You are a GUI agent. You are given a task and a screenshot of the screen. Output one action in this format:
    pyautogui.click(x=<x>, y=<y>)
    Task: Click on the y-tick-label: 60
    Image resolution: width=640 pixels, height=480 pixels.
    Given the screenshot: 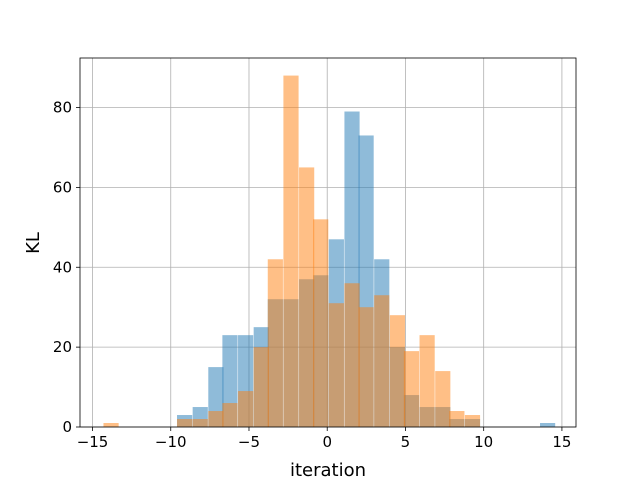 What is the action you would take?
    pyautogui.click(x=62, y=187)
    